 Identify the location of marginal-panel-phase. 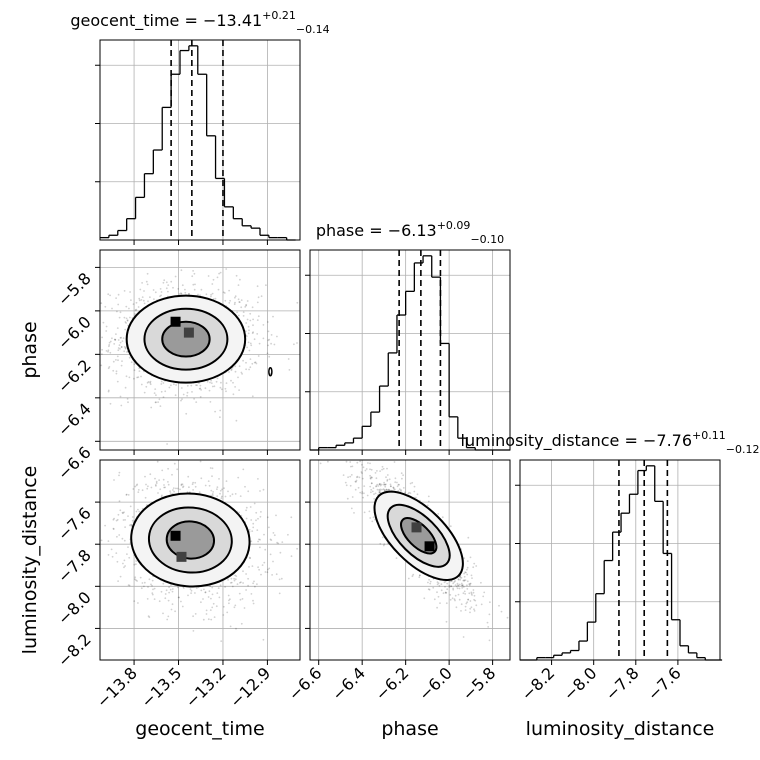
(407, 350).